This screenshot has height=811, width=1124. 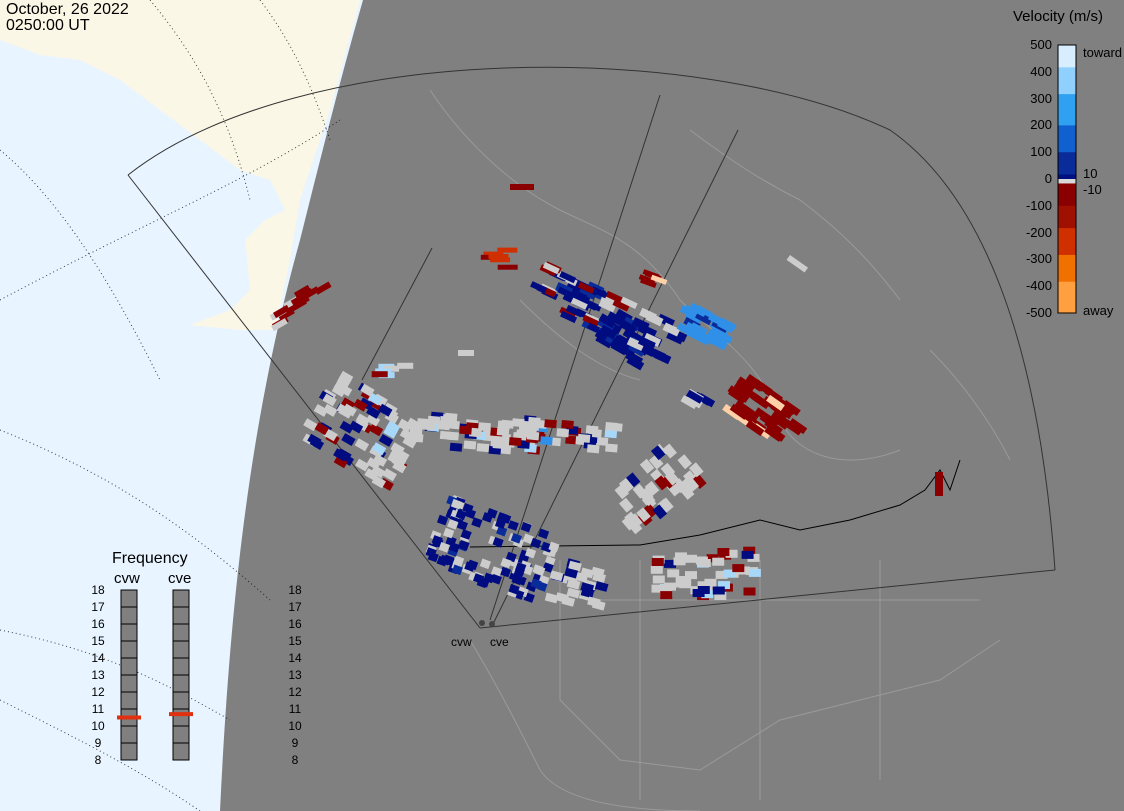 I want to click on time-label: 0250:00 UT, so click(x=48, y=25).